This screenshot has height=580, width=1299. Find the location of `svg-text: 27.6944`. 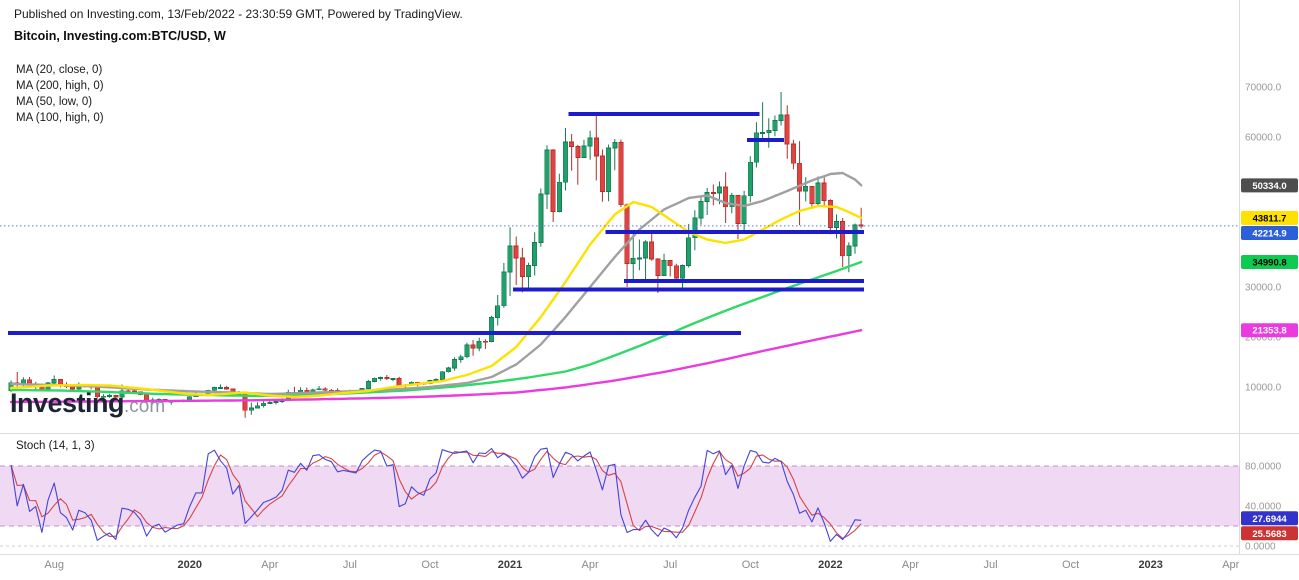

svg-text: 27.6944 is located at coordinates (1269, 519).